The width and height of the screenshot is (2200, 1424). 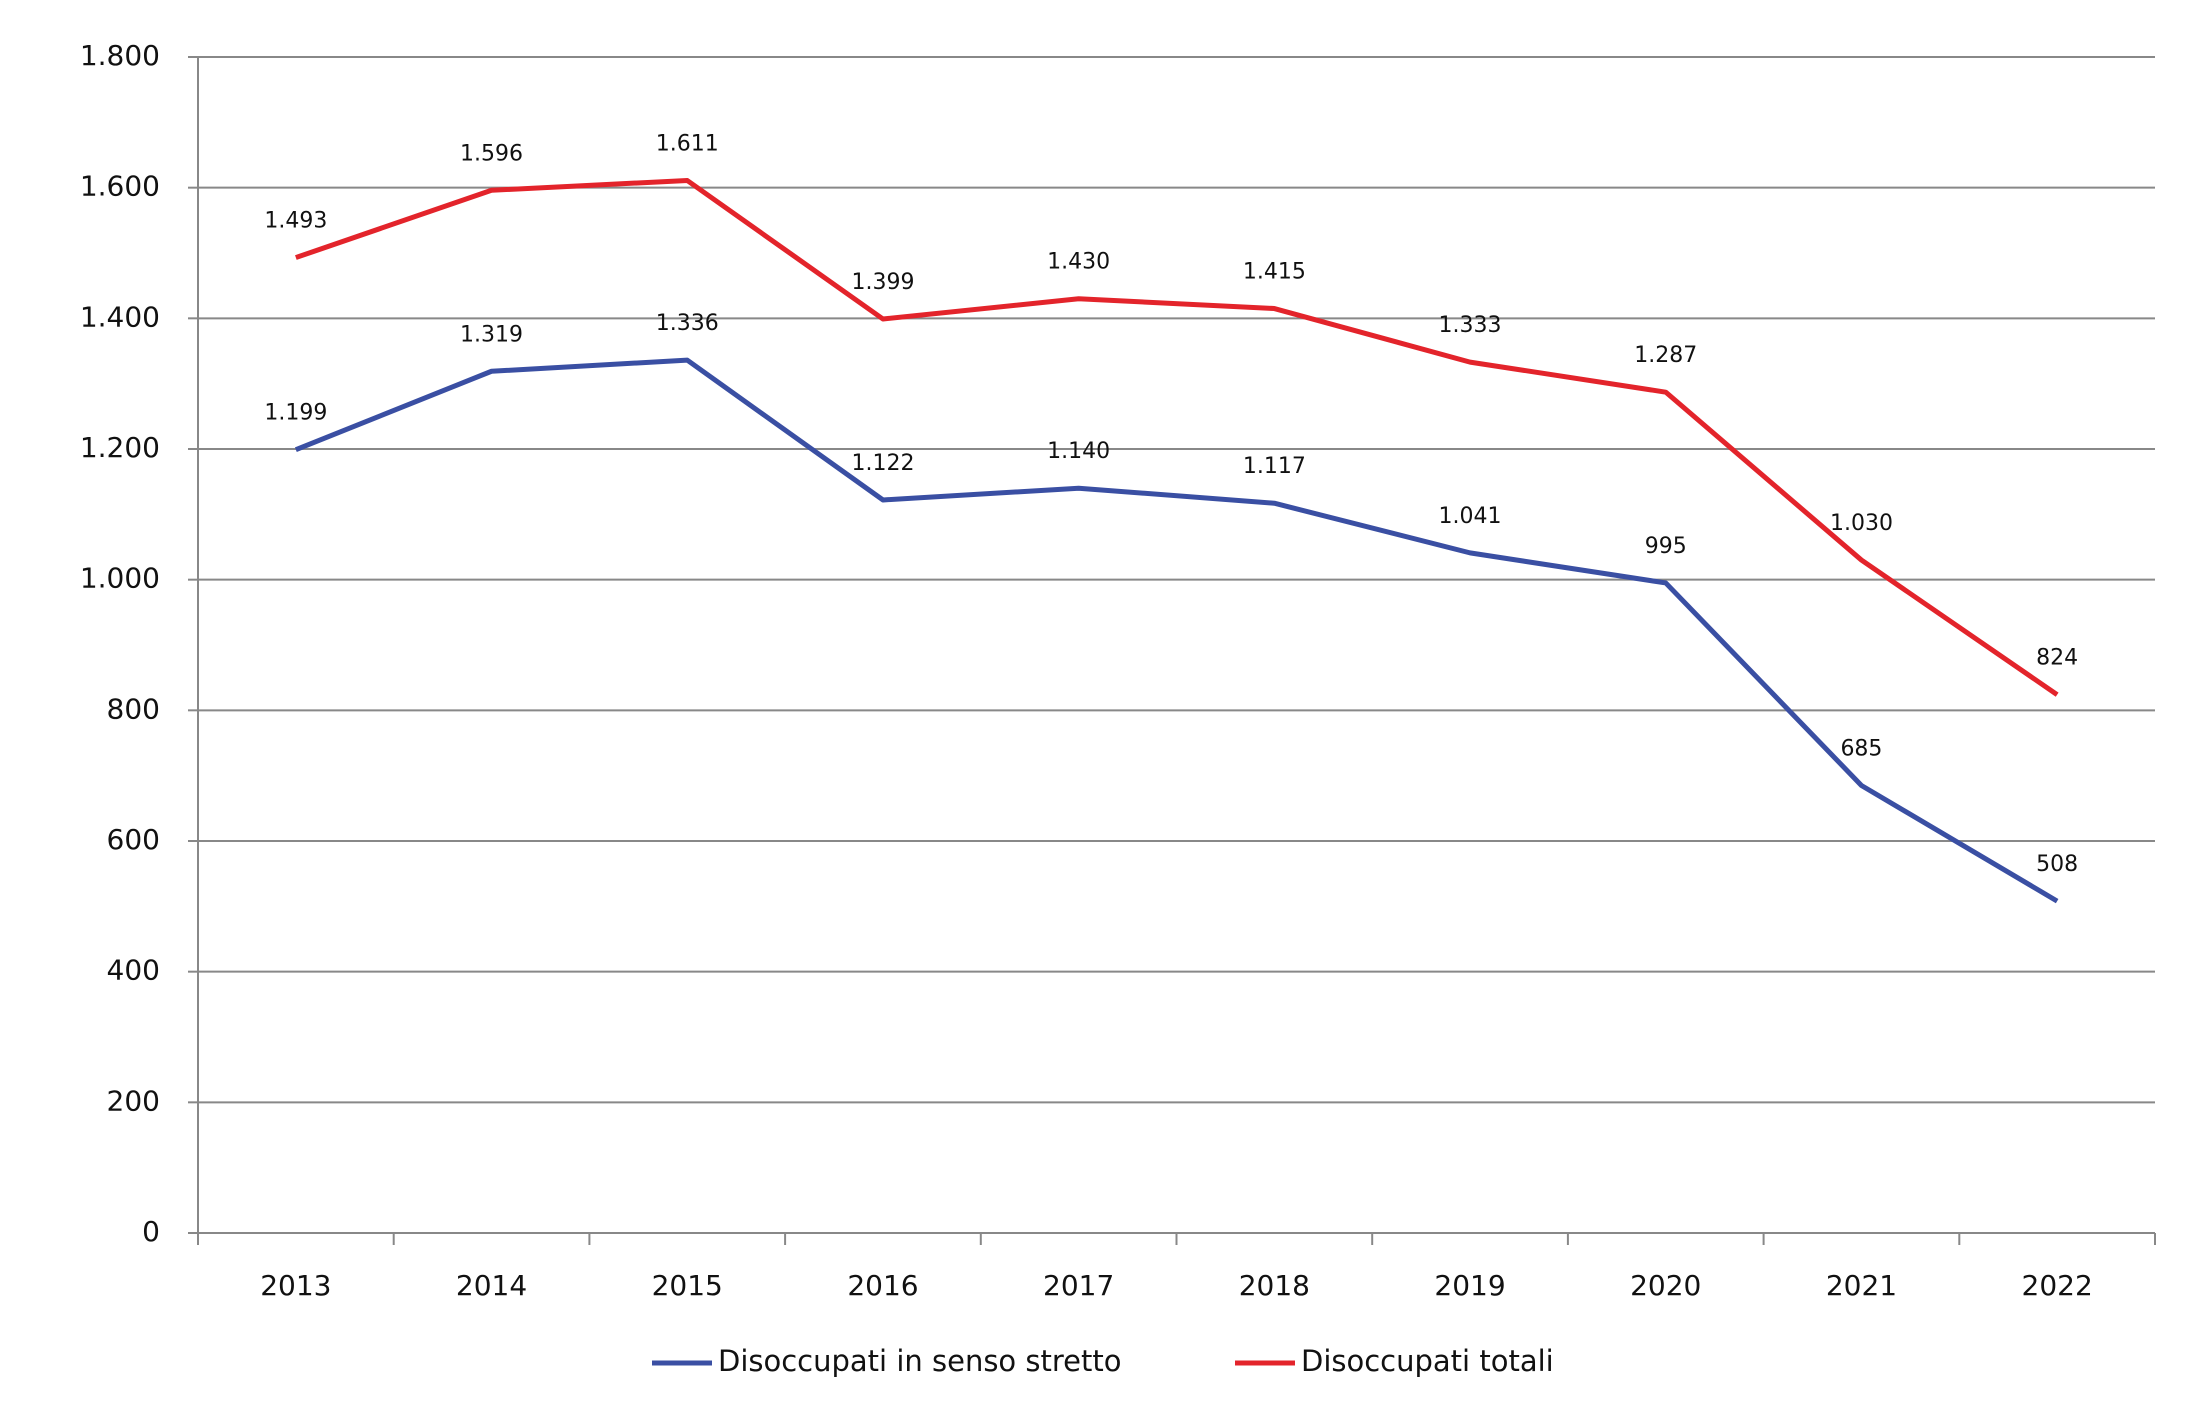 What do you see at coordinates (1861, 523) in the screenshot?
I see `data-label: 1.030` at bounding box center [1861, 523].